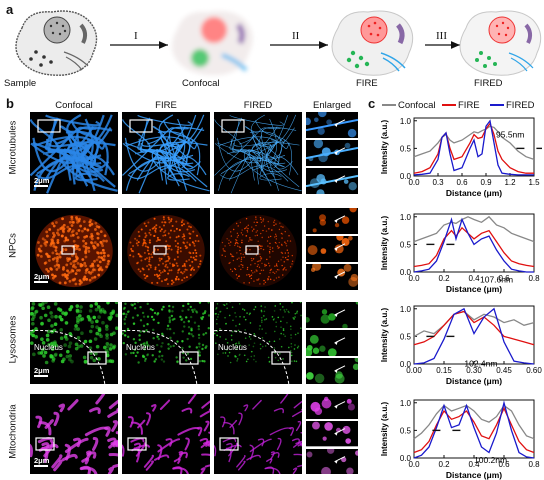 The image size is (544, 480). I want to click on micrograph-lysosomes-fired: Nucleus, so click(258, 343).